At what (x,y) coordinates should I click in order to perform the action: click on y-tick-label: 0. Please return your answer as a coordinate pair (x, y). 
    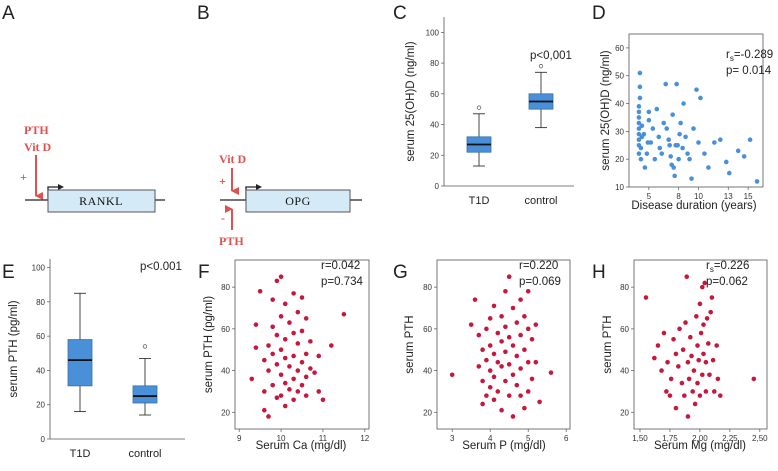
    Looking at the image, I should click on (437, 186).